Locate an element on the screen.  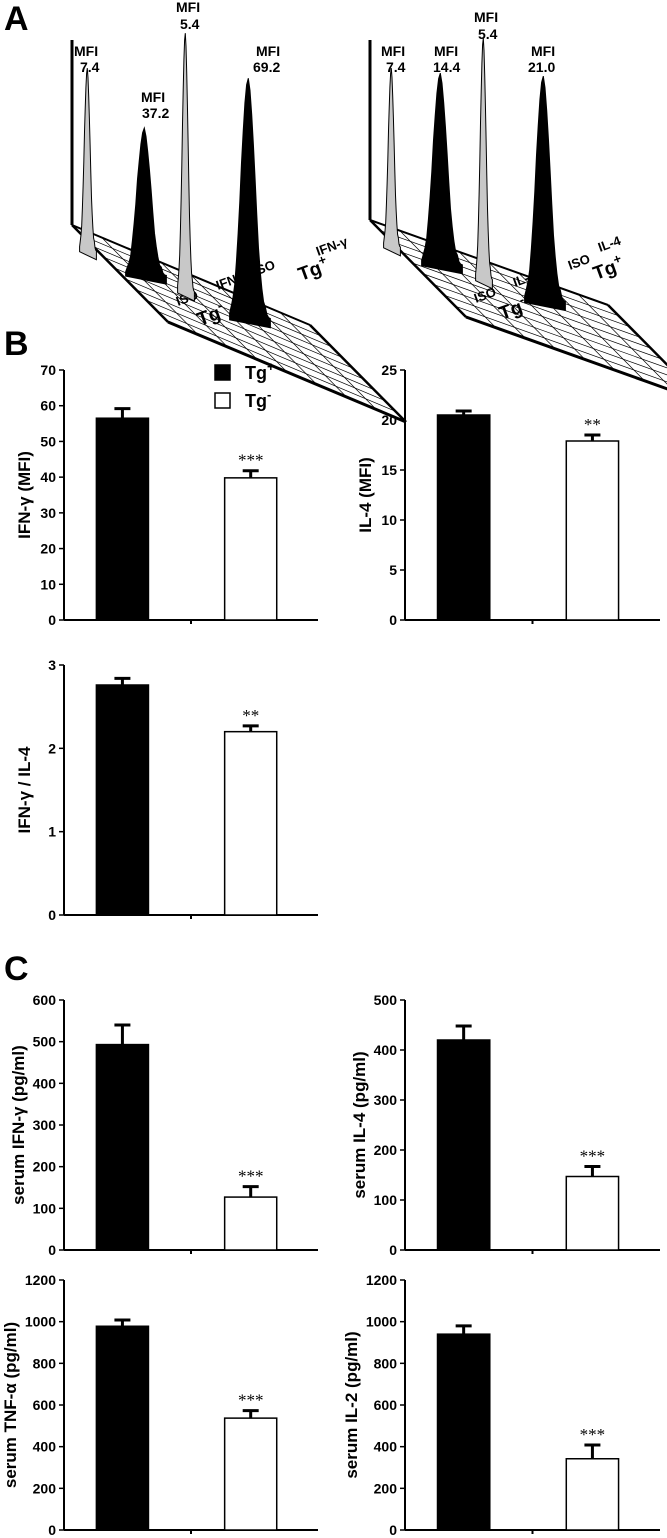
chart-serum-il4: 0 100 200 300 400 500 serum IL-4 (pg/ml) *** is located at coordinates (505, 1125).